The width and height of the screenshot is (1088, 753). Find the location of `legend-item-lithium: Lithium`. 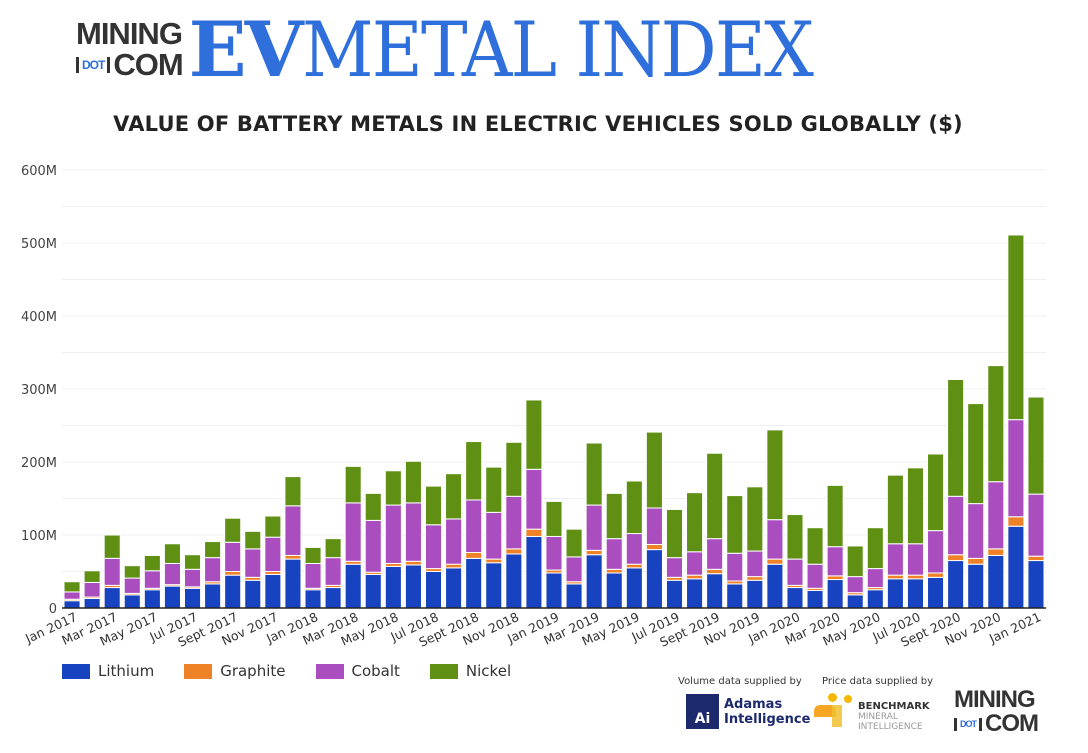

legend-item-lithium: Lithium is located at coordinates (108, 671).